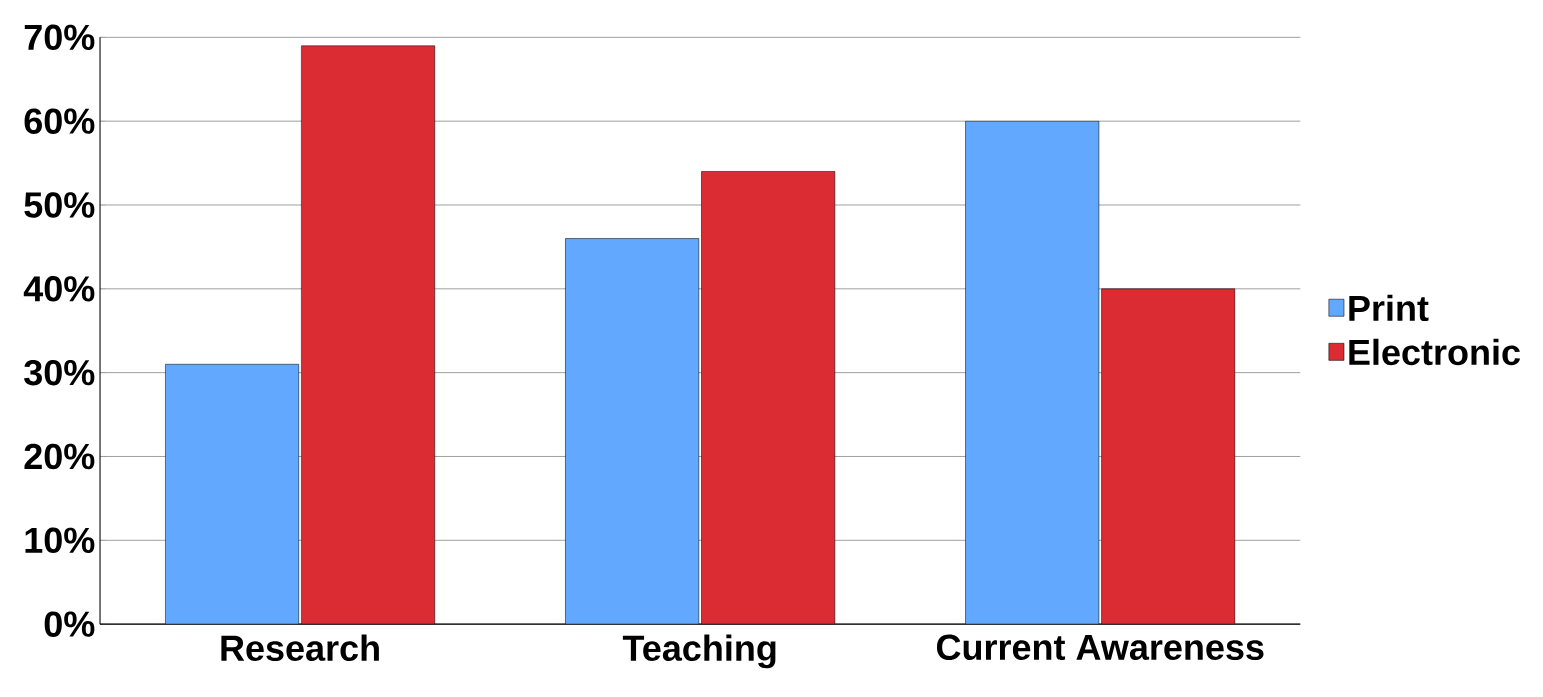 The image size is (1543, 697). I want to click on x-tick-label: Current Awareness, so click(1100, 647).